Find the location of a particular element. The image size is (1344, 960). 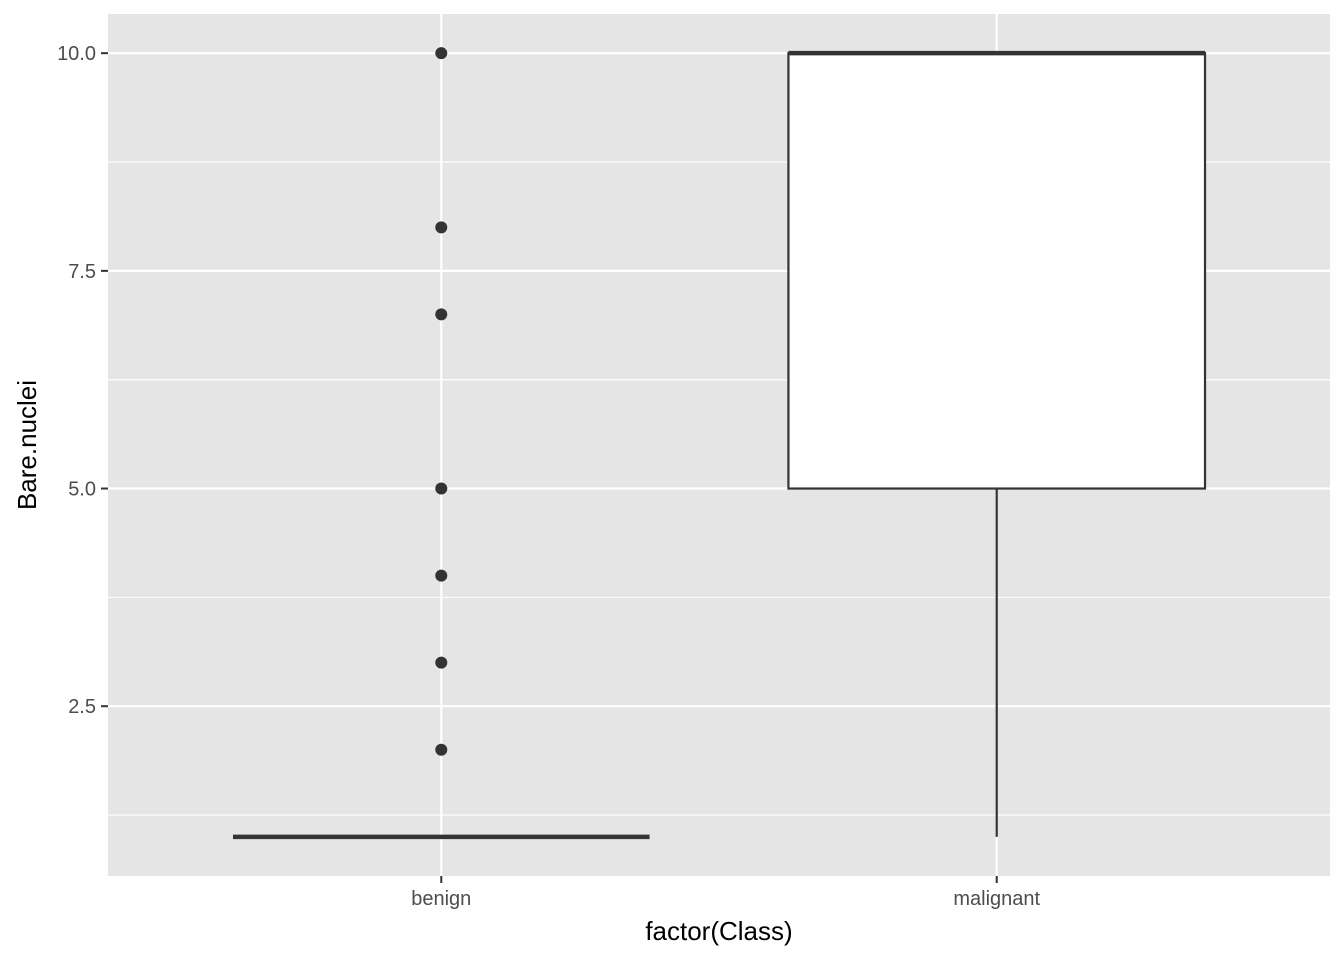

x-axis: benign malignant is located at coordinates (726, 893).